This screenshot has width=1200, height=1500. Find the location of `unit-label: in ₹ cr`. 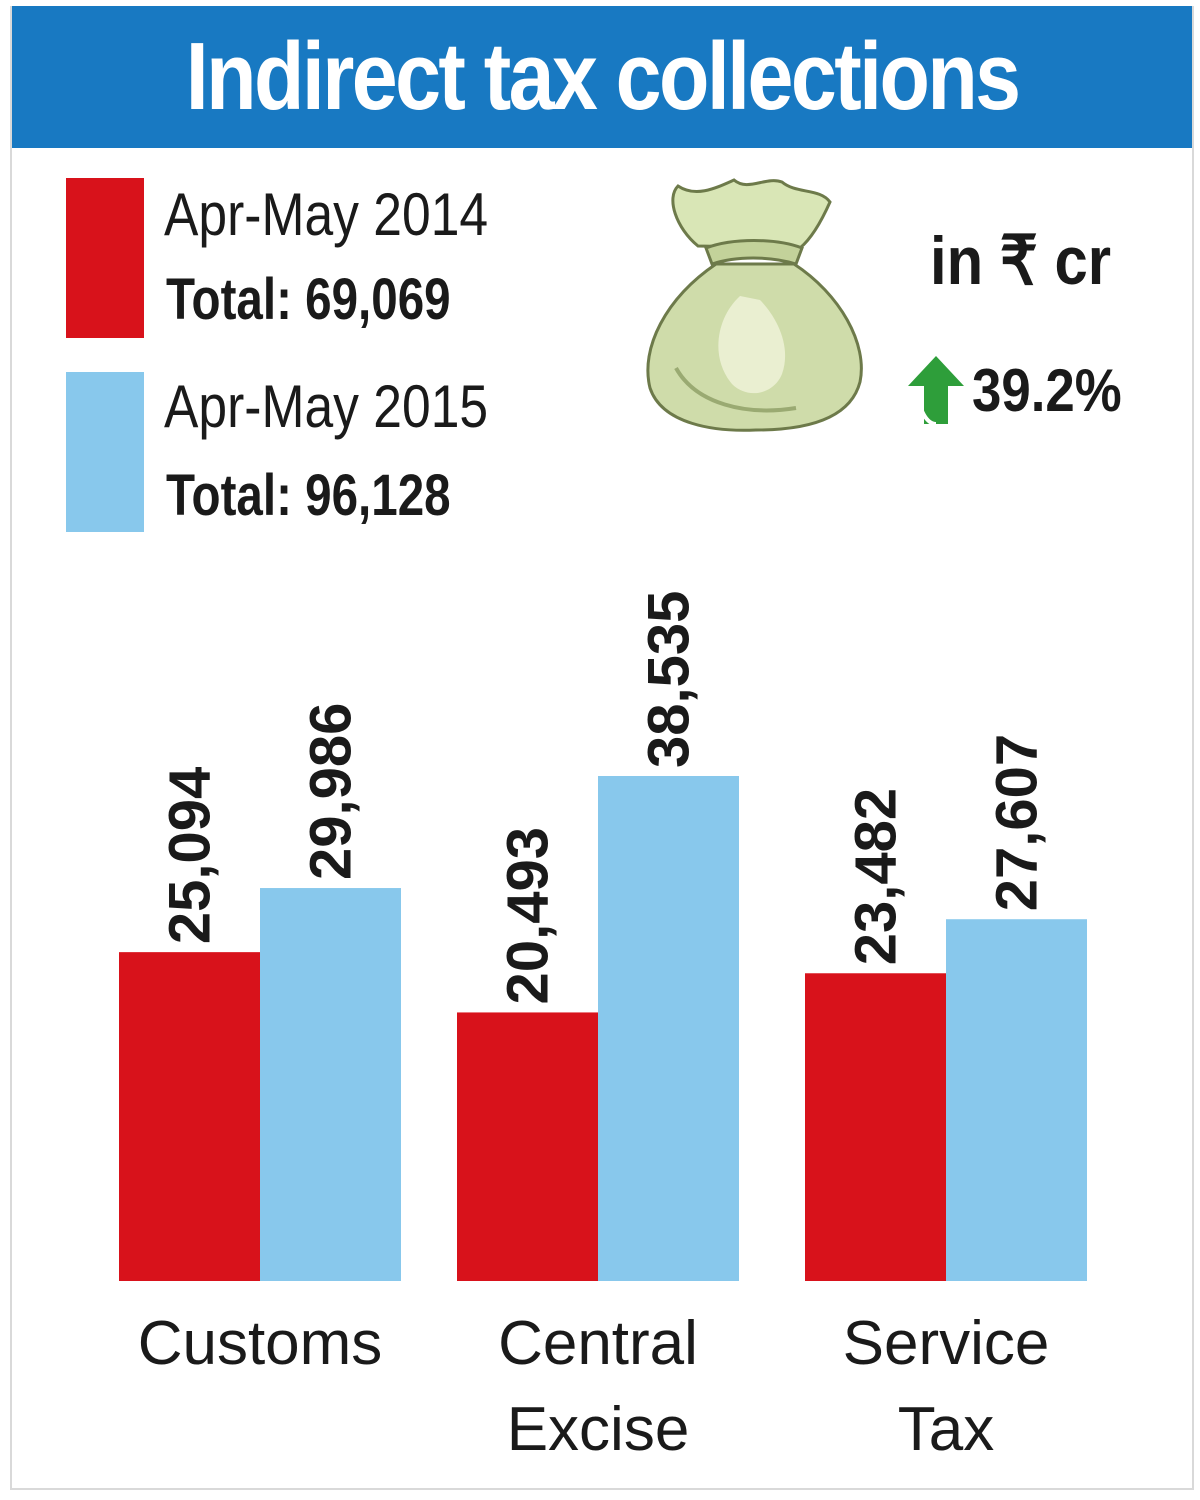

unit-label: in ₹ cr is located at coordinates (1021, 261).